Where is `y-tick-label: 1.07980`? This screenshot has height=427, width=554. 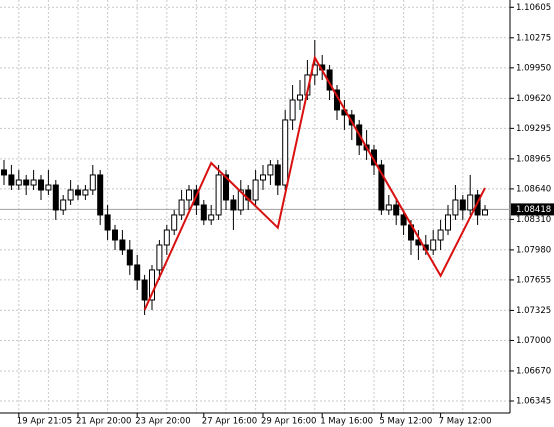
y-tick-label: 1.07980 is located at coordinates (533, 250).